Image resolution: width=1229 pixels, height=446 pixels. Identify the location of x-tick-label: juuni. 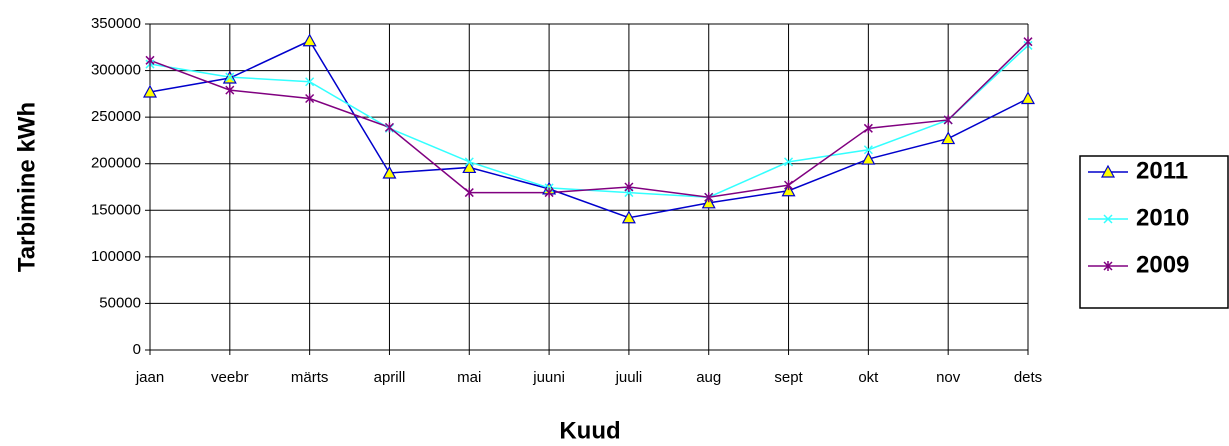
(548, 377).